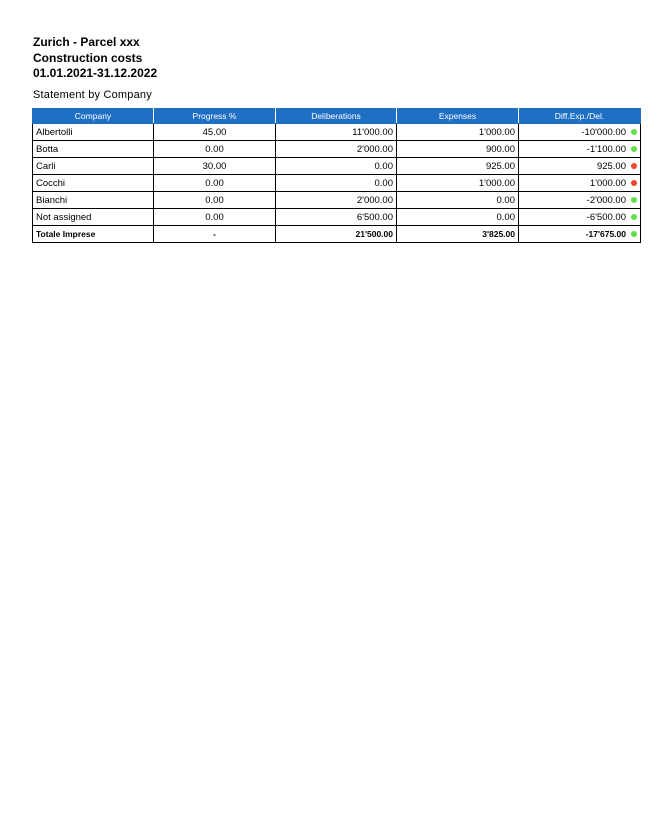 The height and width of the screenshot is (832, 672). I want to click on diff-value: -1'100.00, so click(606, 149).